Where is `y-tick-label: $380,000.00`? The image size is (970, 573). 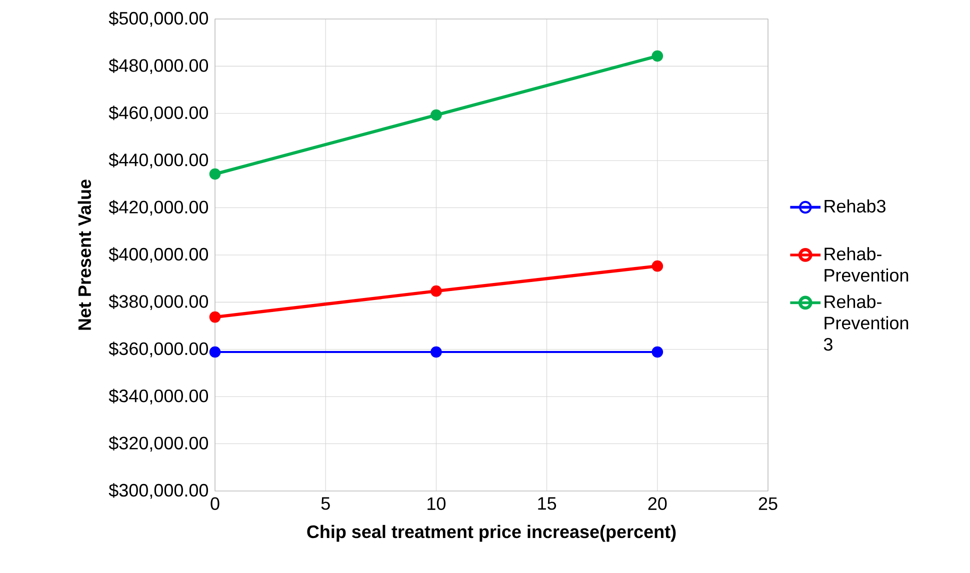 y-tick-label: $380,000.00 is located at coordinates (158, 302).